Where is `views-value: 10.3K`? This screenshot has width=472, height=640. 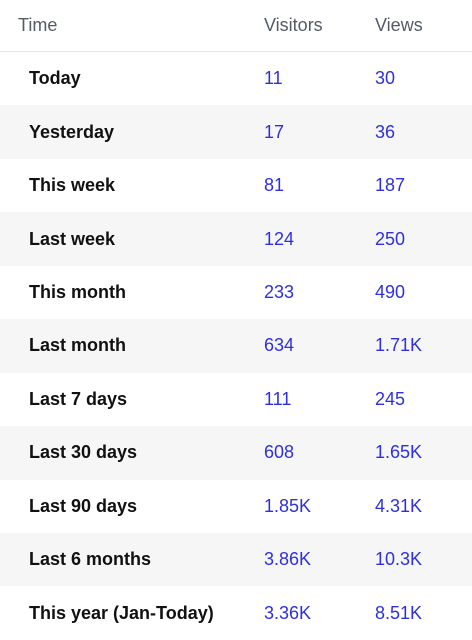
views-value: 10.3K is located at coordinates (399, 559).